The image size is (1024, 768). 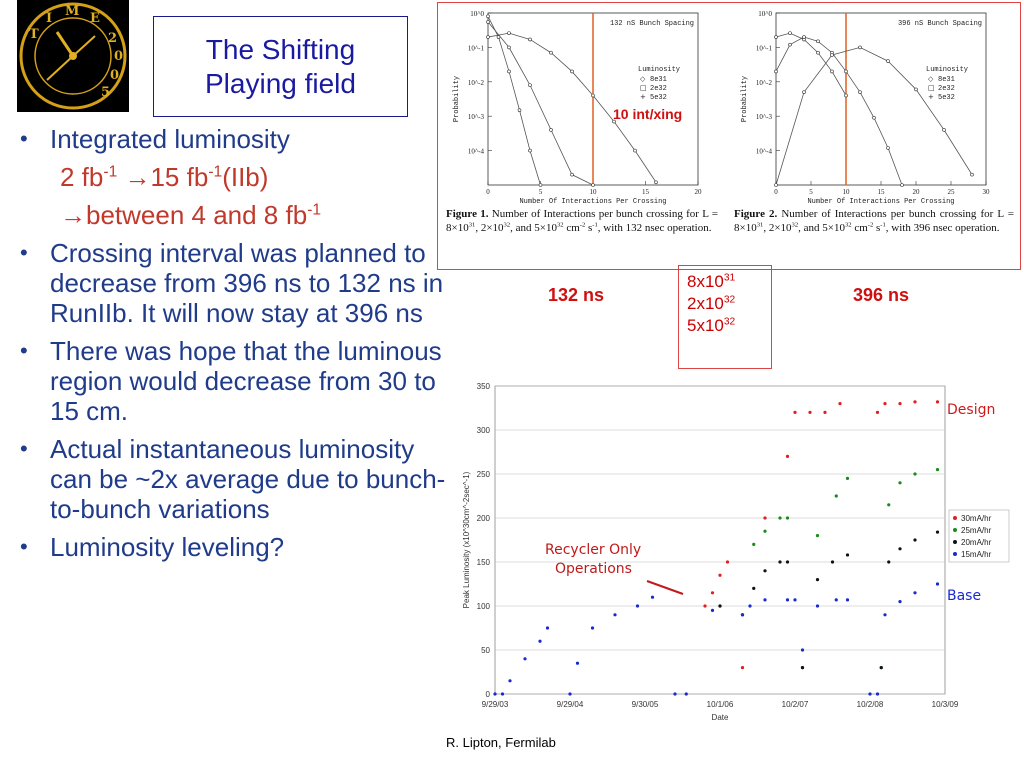 What do you see at coordinates (501, 742) in the screenshot?
I see `credit-text: R. Lipton, Fermilab` at bounding box center [501, 742].